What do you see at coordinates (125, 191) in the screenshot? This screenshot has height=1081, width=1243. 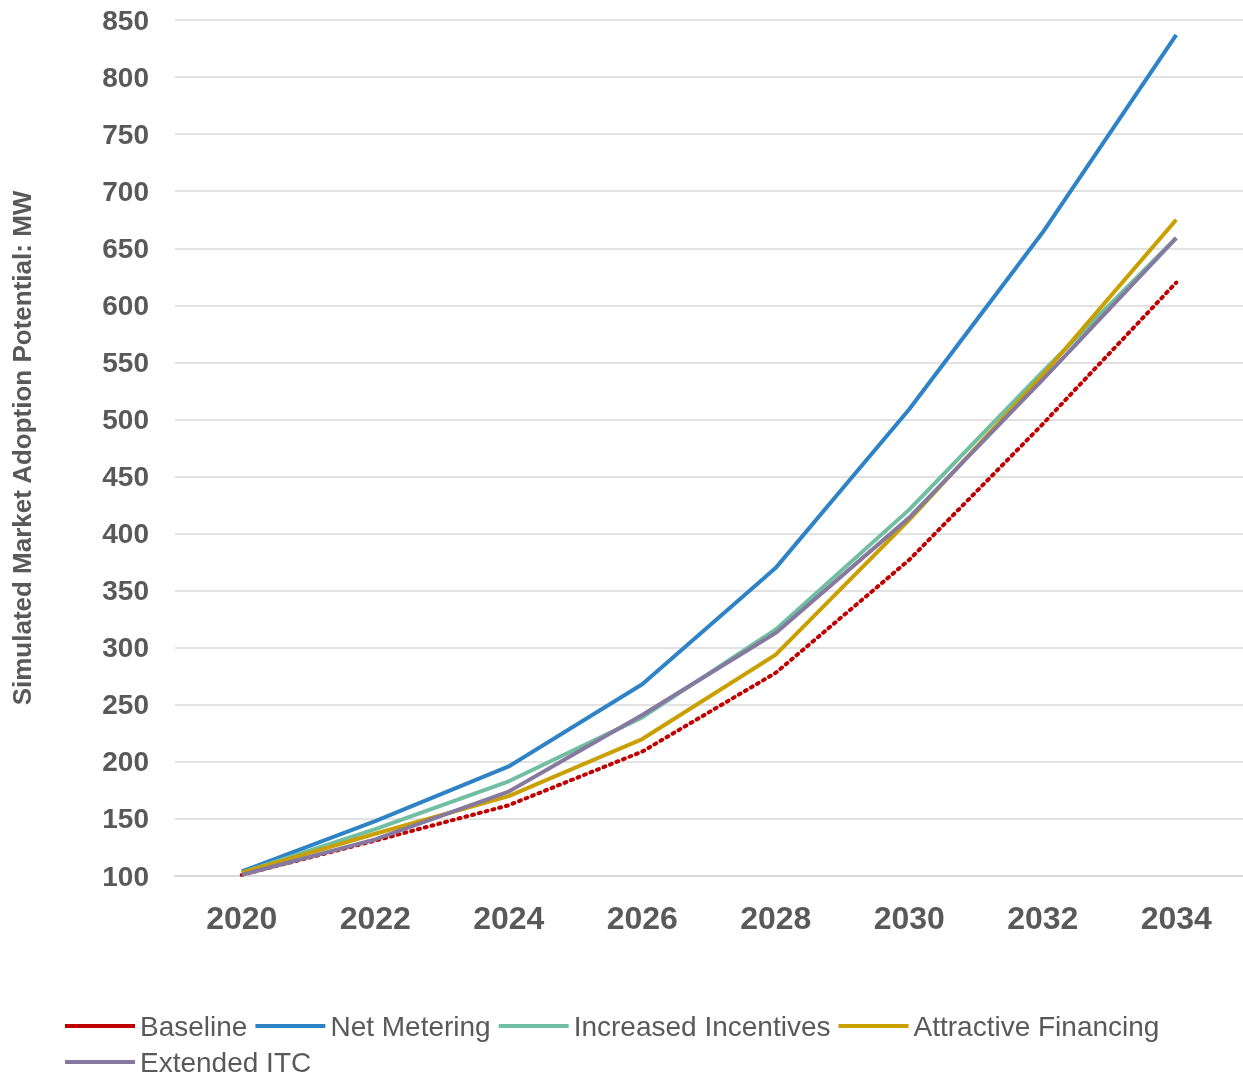 I see `y-tick-label: 700` at bounding box center [125, 191].